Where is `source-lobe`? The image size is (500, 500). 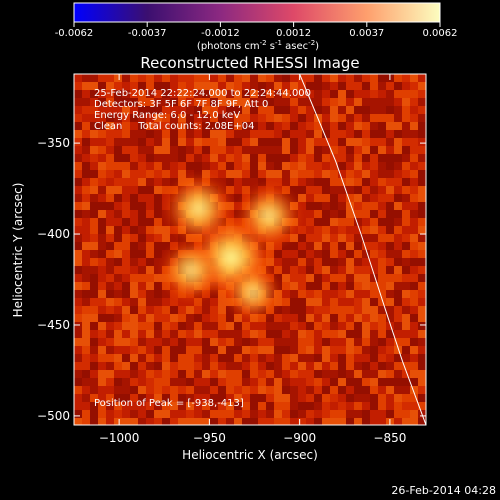
source-lobe is located at coordinates (191, 270).